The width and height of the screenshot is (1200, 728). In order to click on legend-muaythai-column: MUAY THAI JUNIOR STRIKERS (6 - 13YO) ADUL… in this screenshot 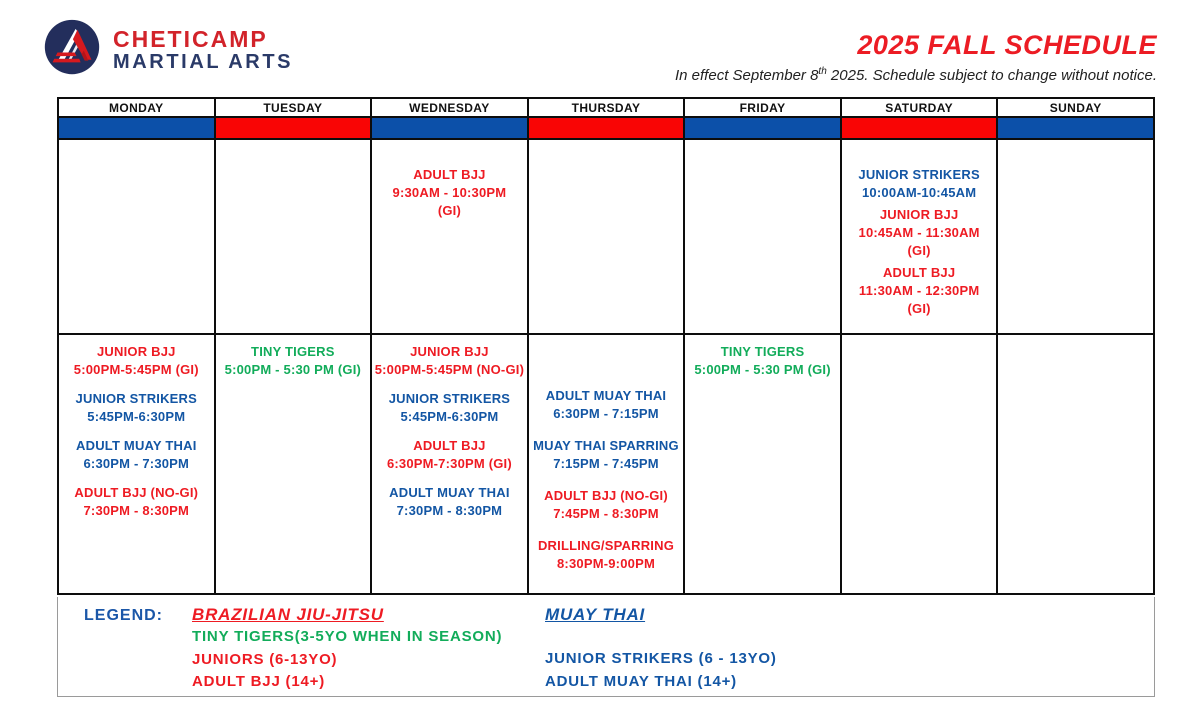, I will do `click(661, 648)`.